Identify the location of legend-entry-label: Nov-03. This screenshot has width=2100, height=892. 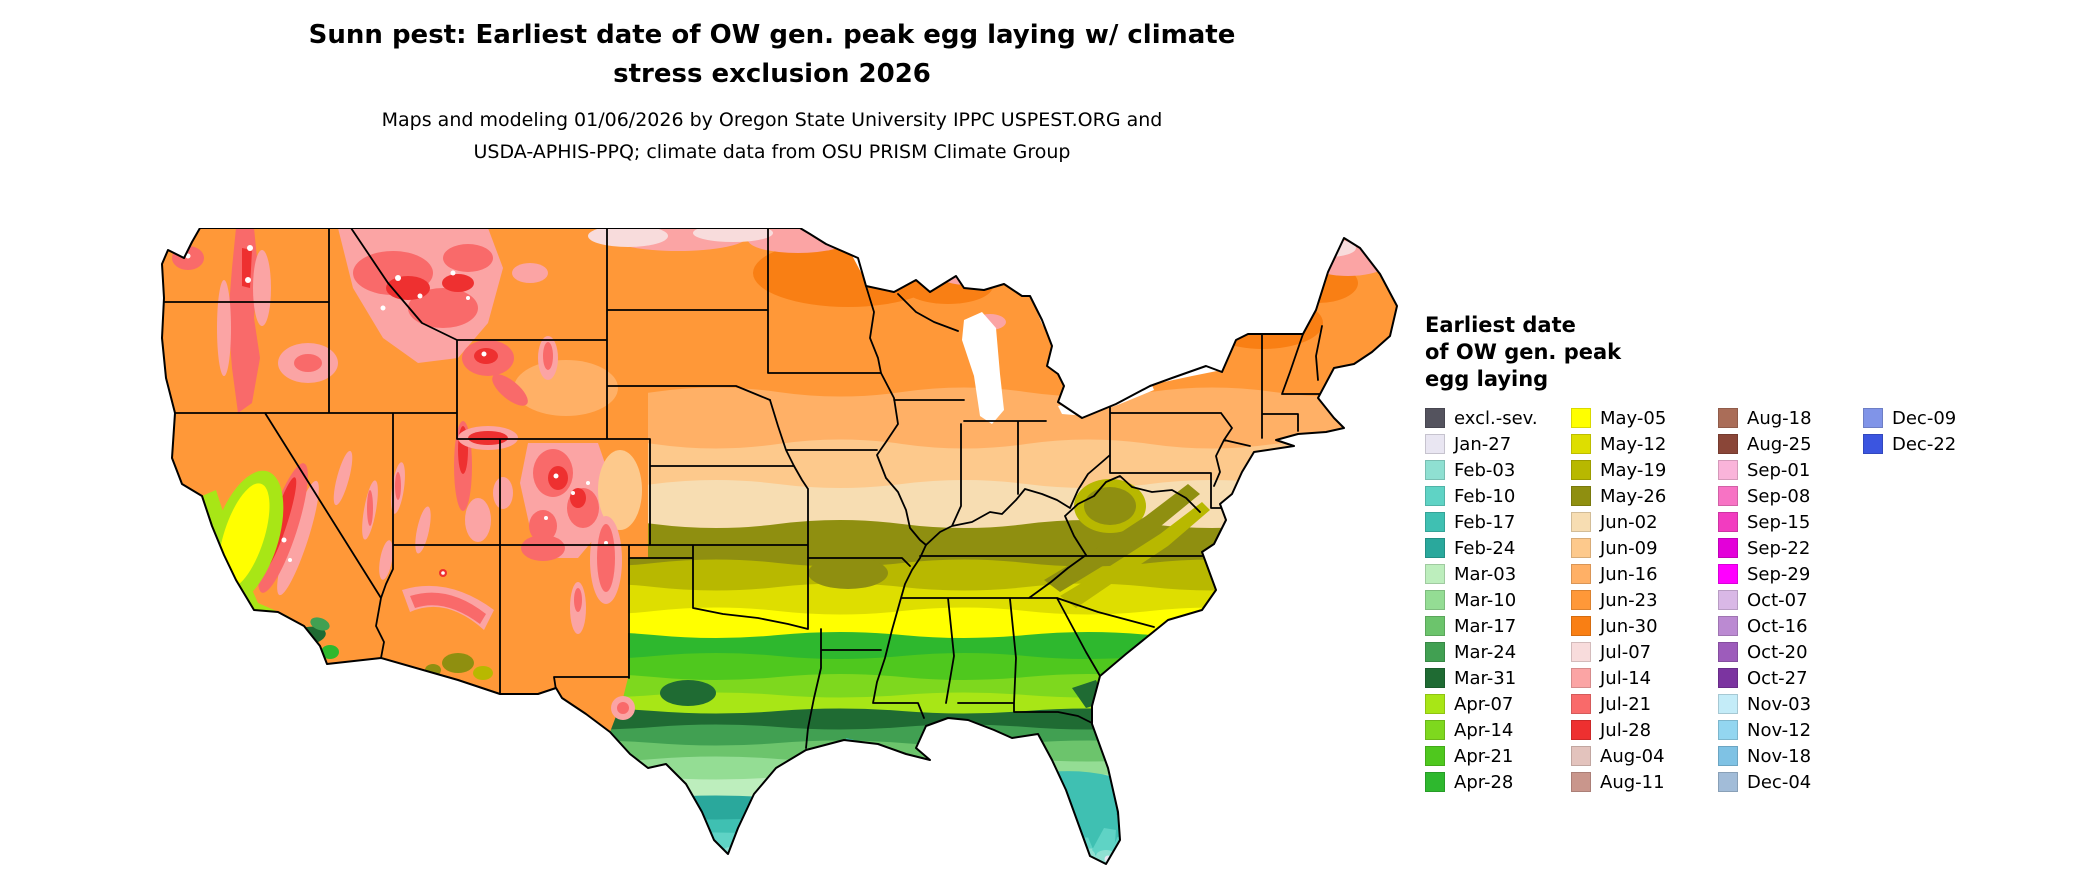
(1779, 704).